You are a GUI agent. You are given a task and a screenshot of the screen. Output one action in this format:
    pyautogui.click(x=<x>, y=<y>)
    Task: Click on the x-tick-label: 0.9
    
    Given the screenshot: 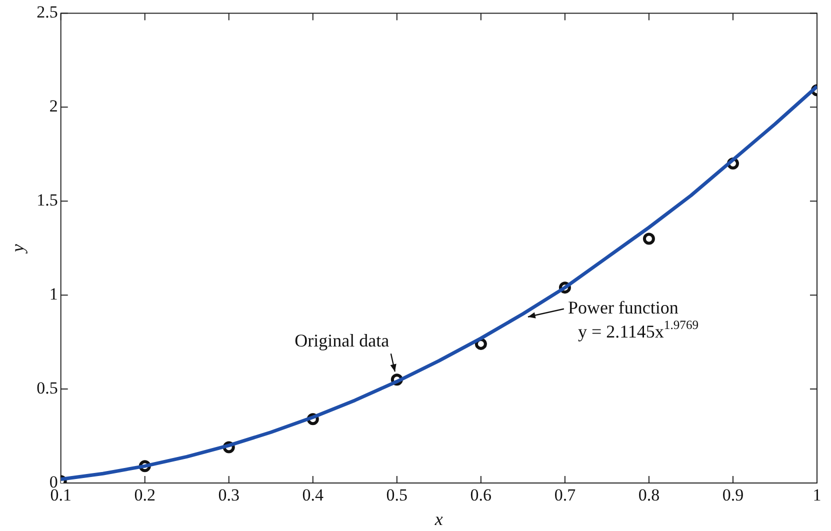 What is the action you would take?
    pyautogui.click(x=733, y=495)
    